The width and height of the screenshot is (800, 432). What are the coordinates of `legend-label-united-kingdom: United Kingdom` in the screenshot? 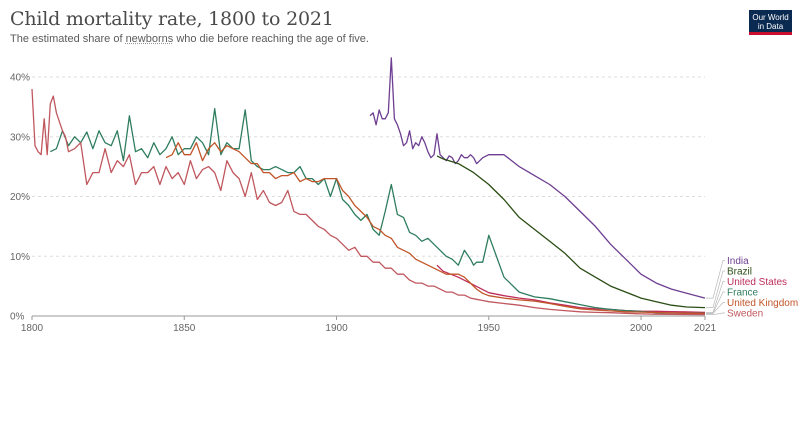 It's located at (762, 303).